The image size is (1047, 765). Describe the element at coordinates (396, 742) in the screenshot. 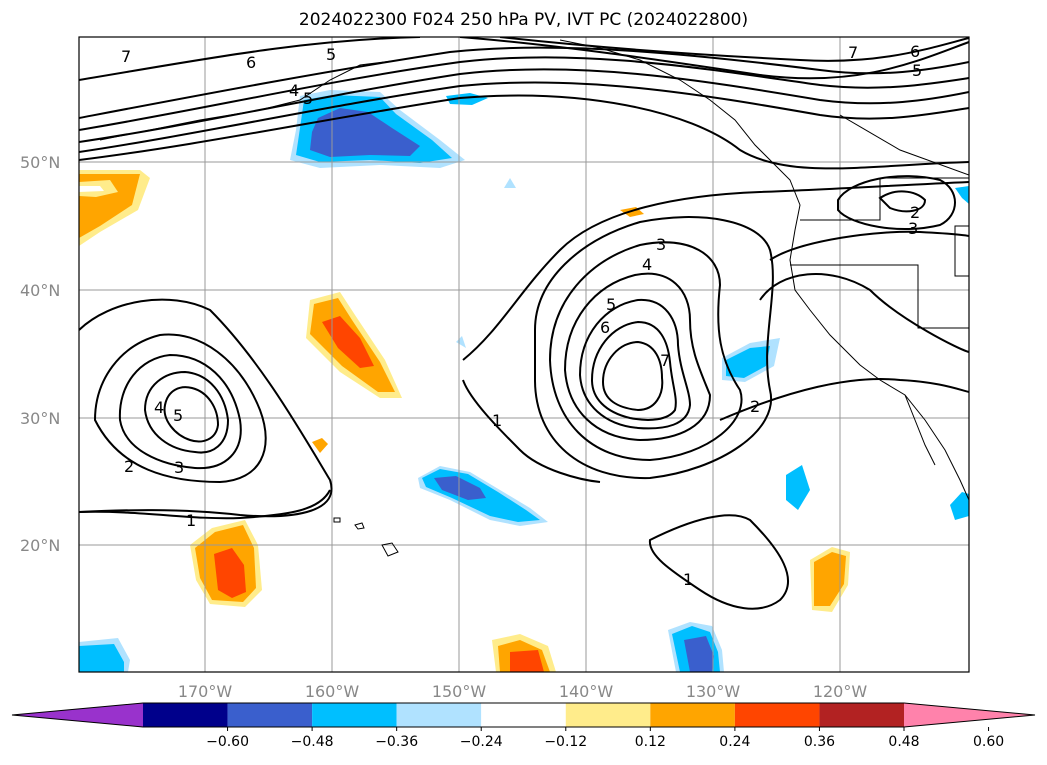

I see `colorbar-tick-label: −0.36` at that location.